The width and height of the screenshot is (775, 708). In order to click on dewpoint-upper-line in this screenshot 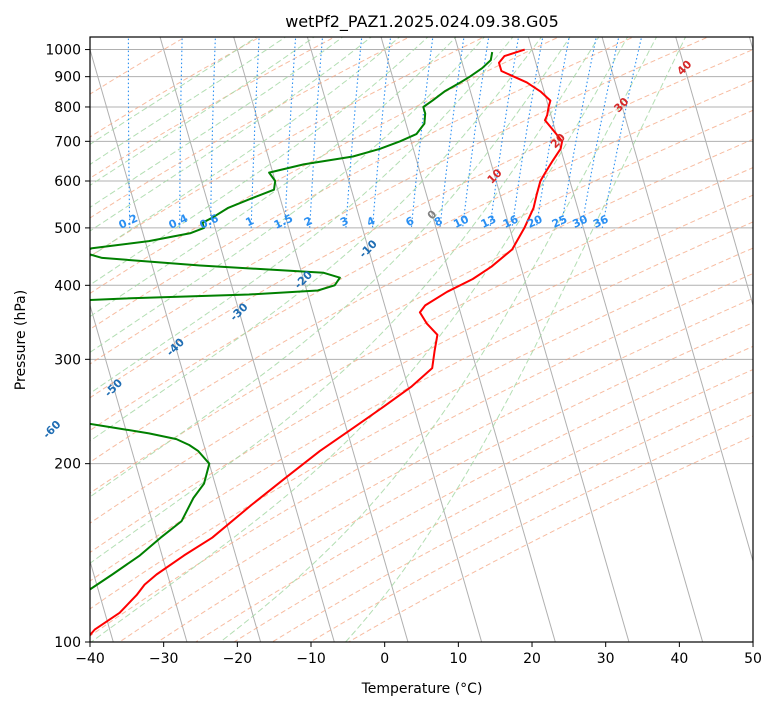, I will do `click(150, 506)`.